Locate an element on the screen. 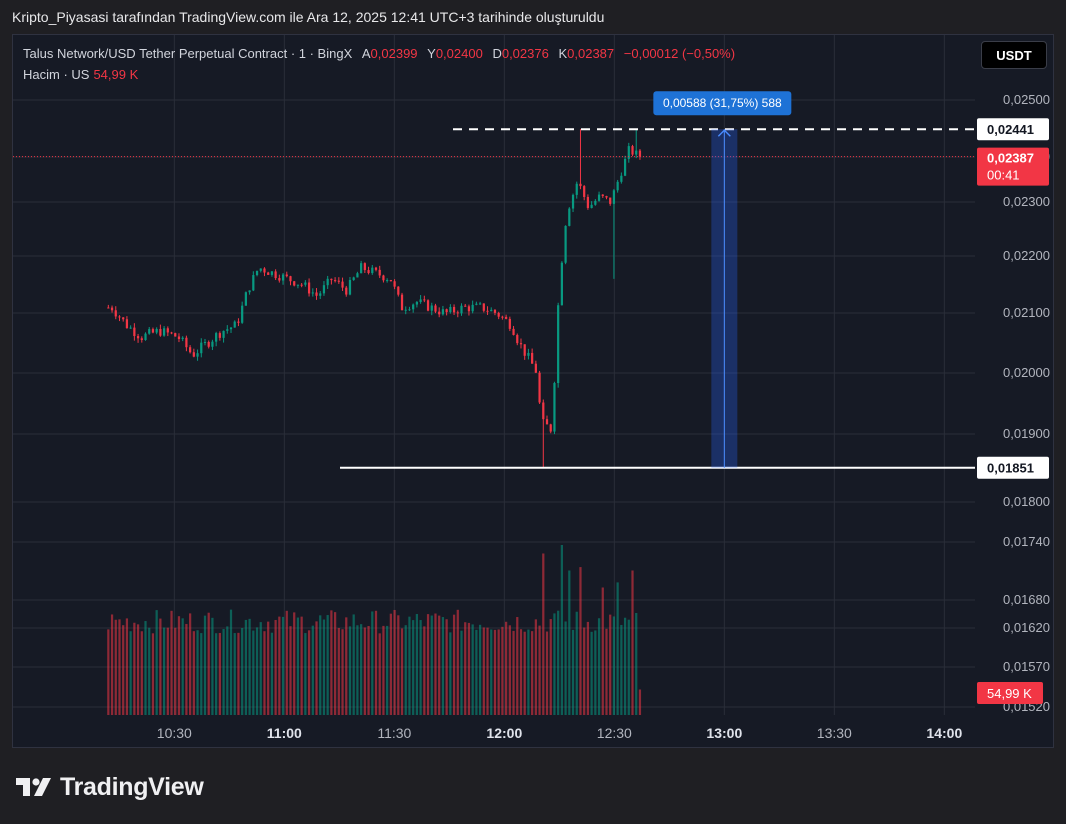 This screenshot has width=1066, height=824. high-value: 0,02400 is located at coordinates (459, 53).